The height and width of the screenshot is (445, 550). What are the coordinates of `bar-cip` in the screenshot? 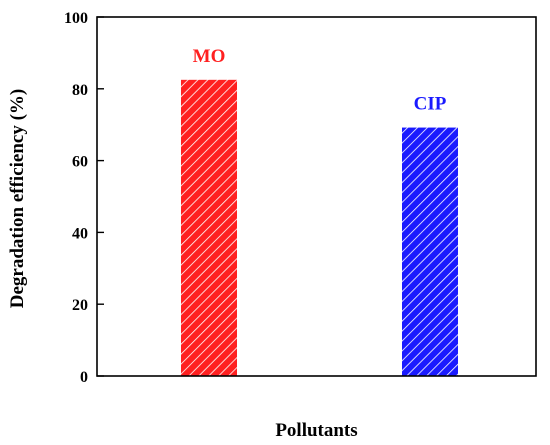 It's located at (430, 252).